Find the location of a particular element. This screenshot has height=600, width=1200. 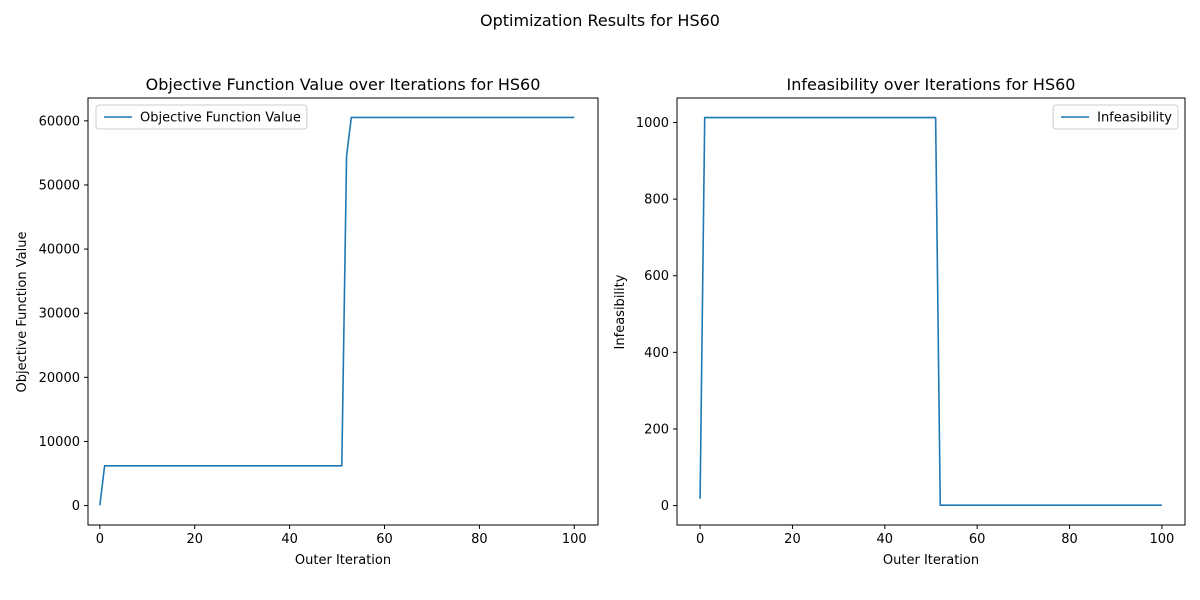

objective-y-tick-label: 30000 is located at coordinates (59, 314).